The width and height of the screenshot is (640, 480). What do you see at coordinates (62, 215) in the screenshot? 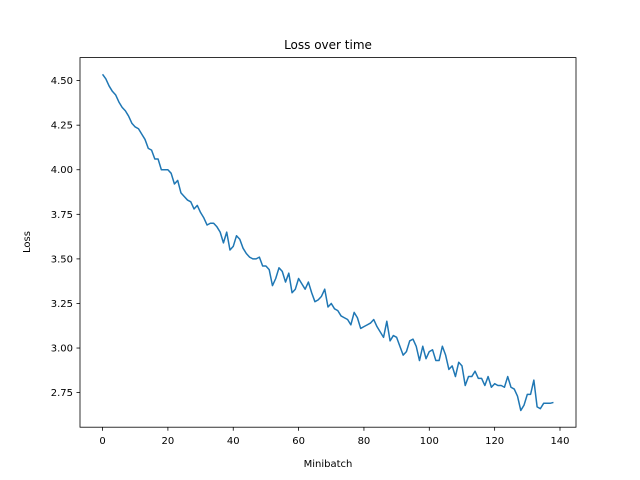
I see `y-tick-label: 3.75` at bounding box center [62, 215].